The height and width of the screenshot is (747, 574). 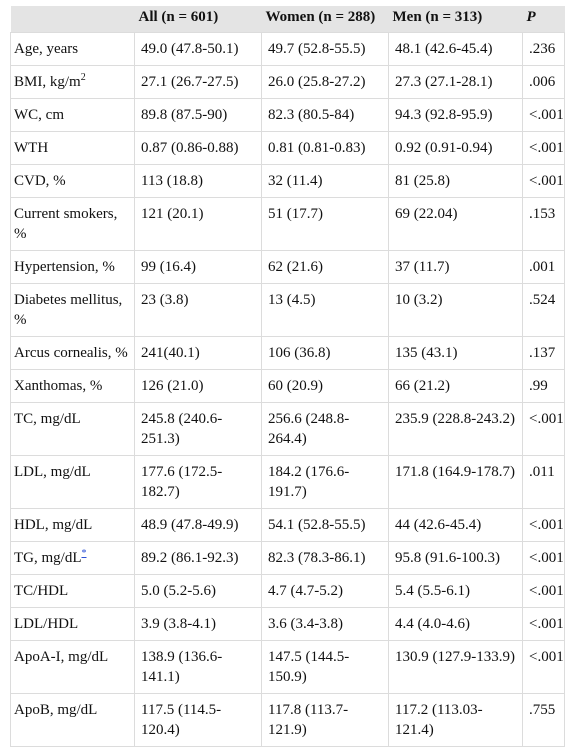 I want to click on row-label: LDL/HDL, so click(x=72, y=624).